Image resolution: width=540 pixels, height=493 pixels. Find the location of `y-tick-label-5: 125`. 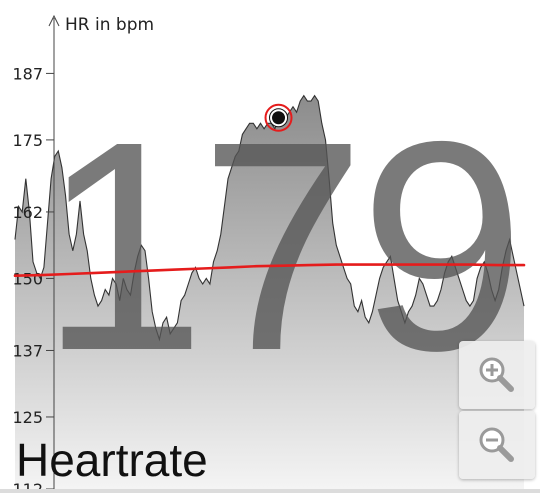

y-tick-label-5: 125 is located at coordinates (27, 417).